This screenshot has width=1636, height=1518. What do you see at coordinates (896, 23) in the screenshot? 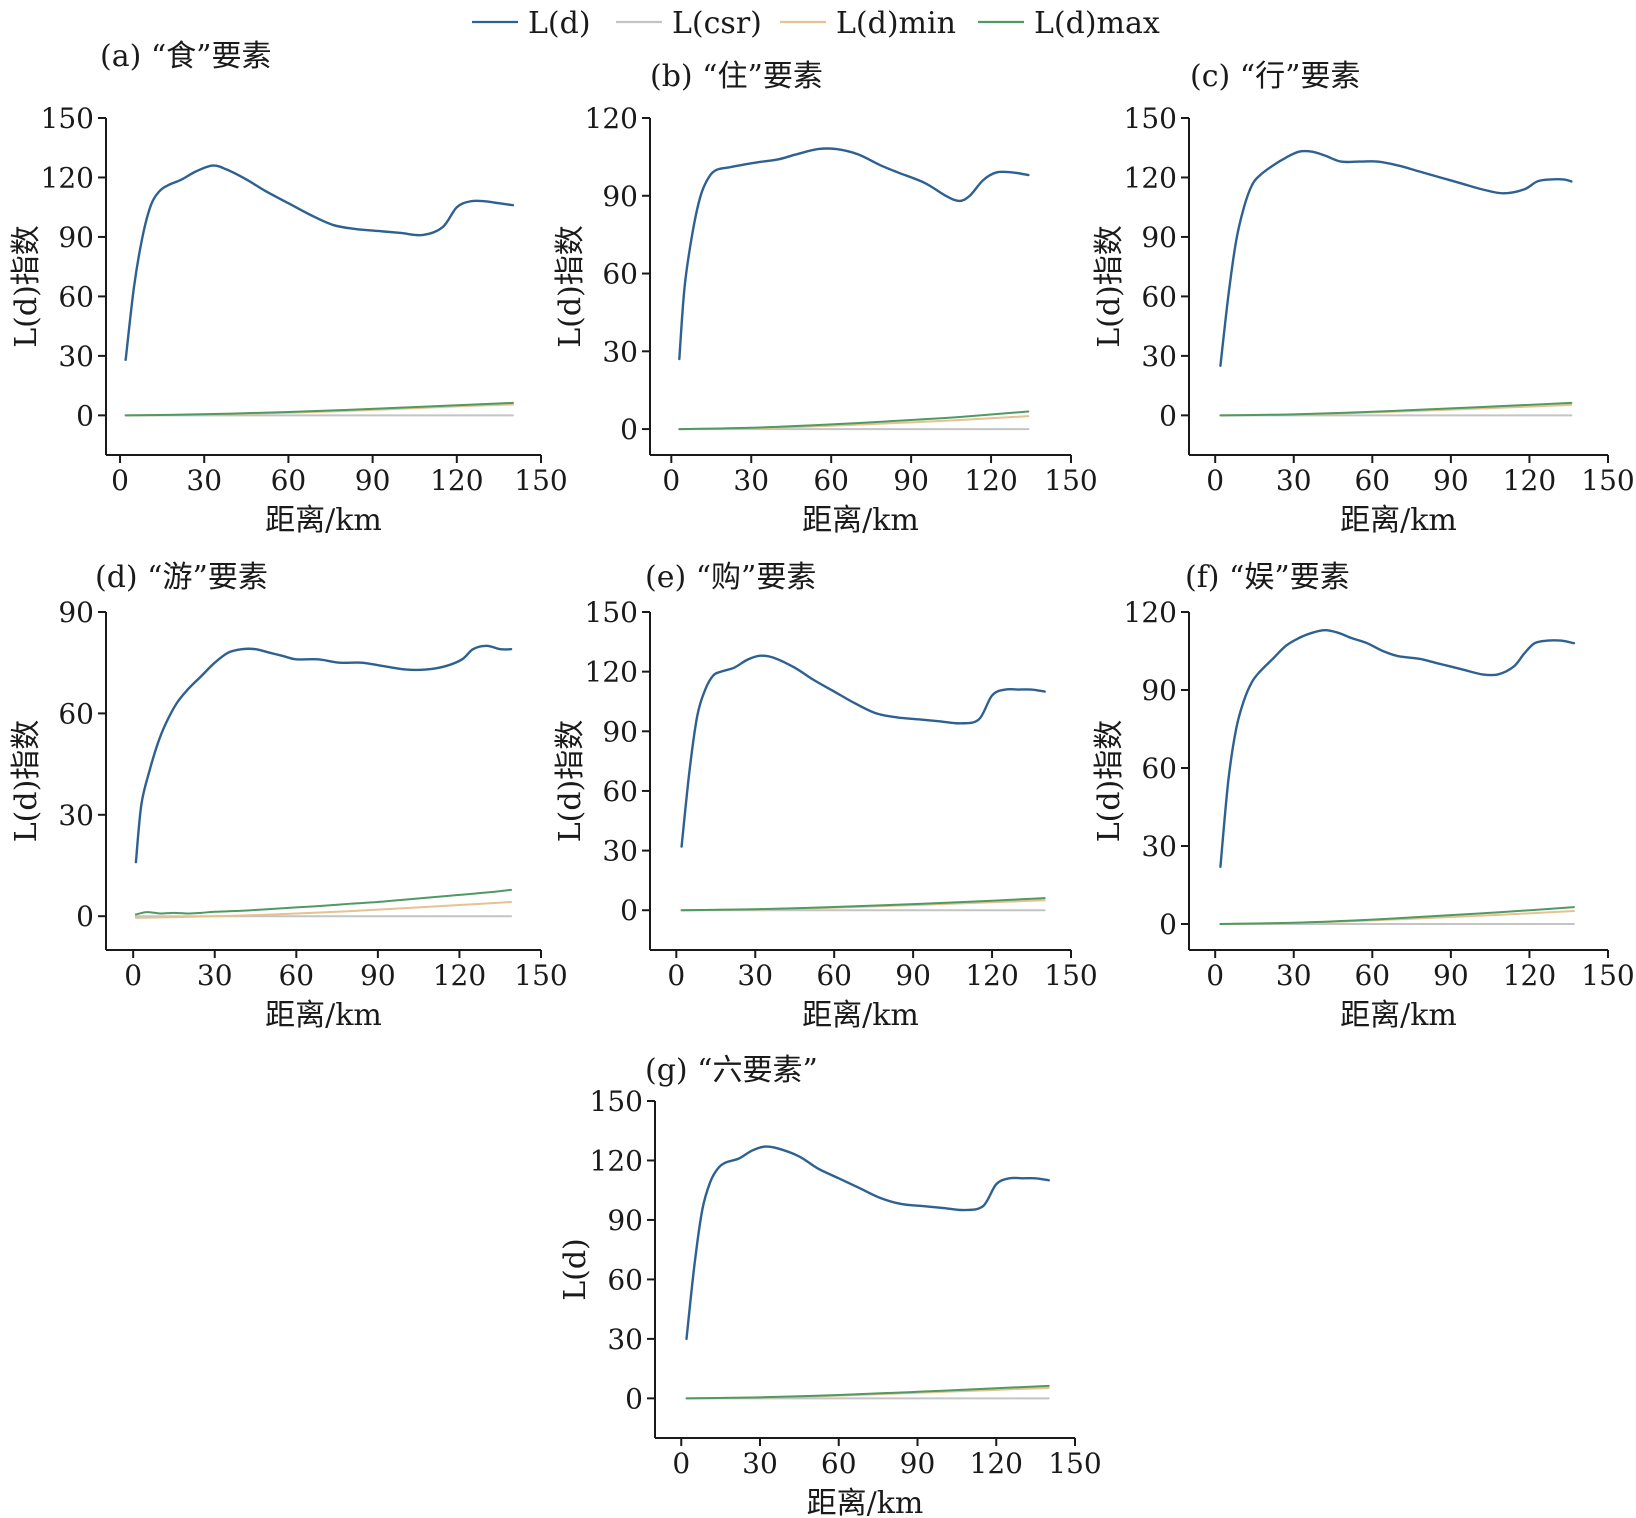
I see `legend-label-min: L(d)min` at bounding box center [896, 23].